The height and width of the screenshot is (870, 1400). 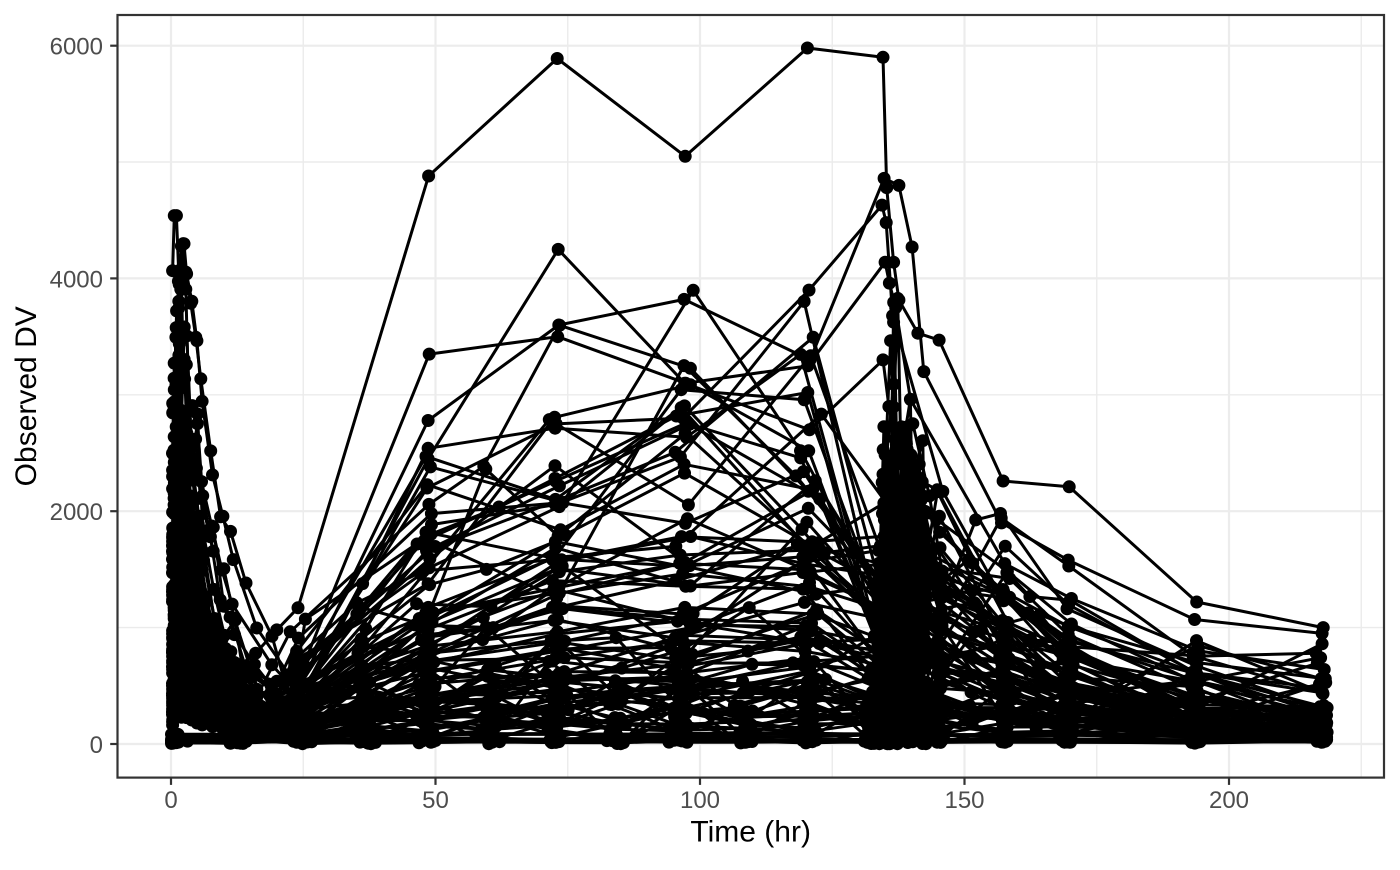 I want to click on svg-text: 150, so click(x=964, y=800).